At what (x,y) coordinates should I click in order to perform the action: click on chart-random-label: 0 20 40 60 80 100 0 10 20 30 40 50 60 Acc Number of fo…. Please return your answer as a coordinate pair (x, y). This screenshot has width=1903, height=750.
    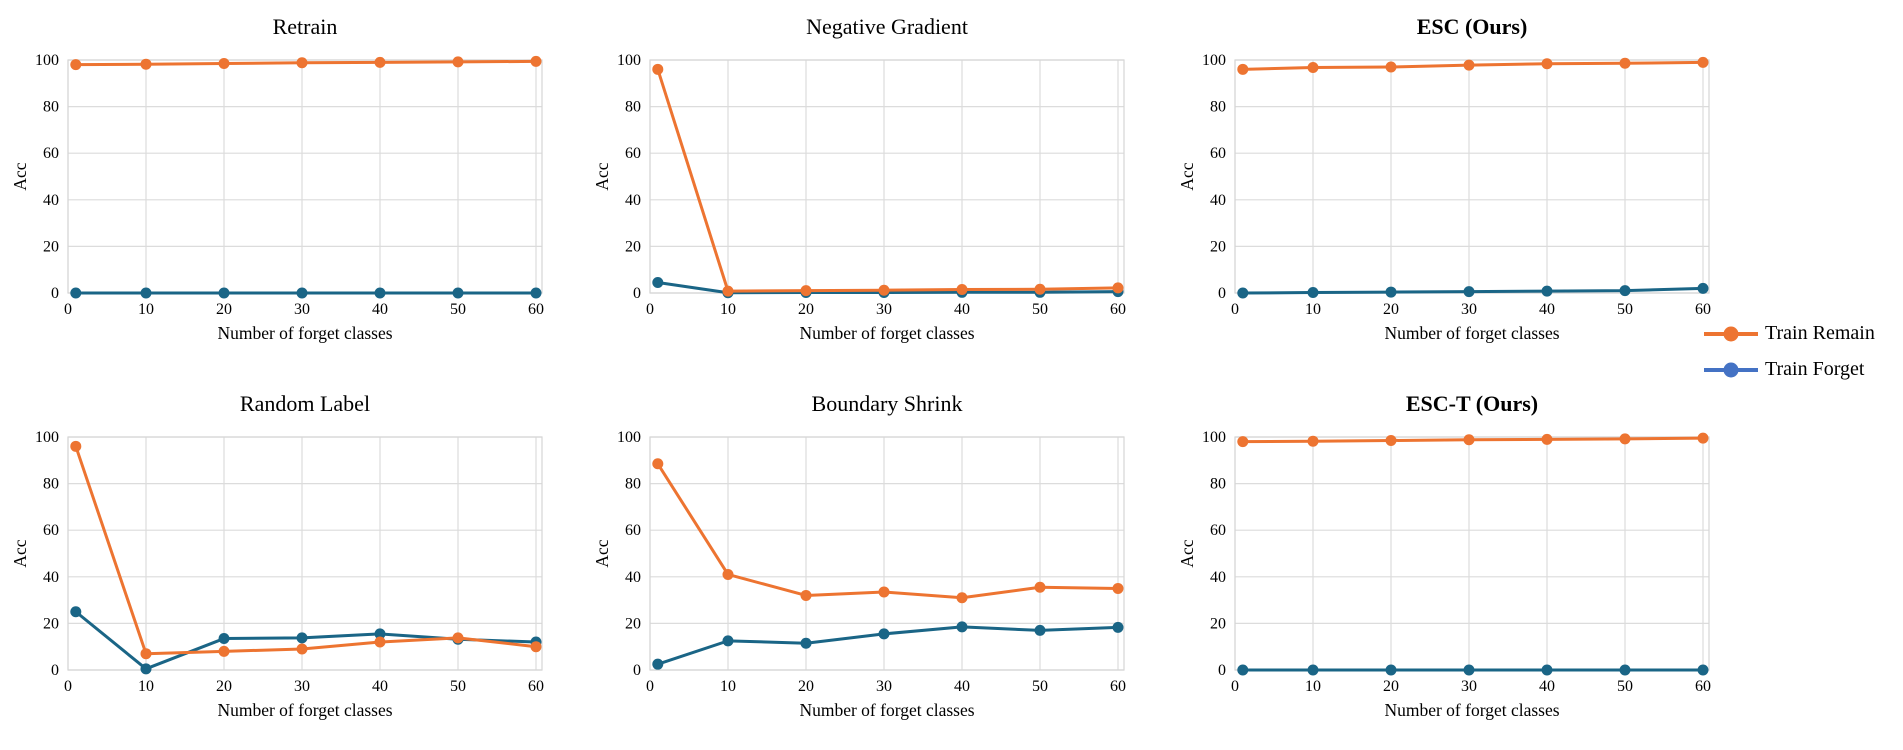
    Looking at the image, I should click on (287, 557).